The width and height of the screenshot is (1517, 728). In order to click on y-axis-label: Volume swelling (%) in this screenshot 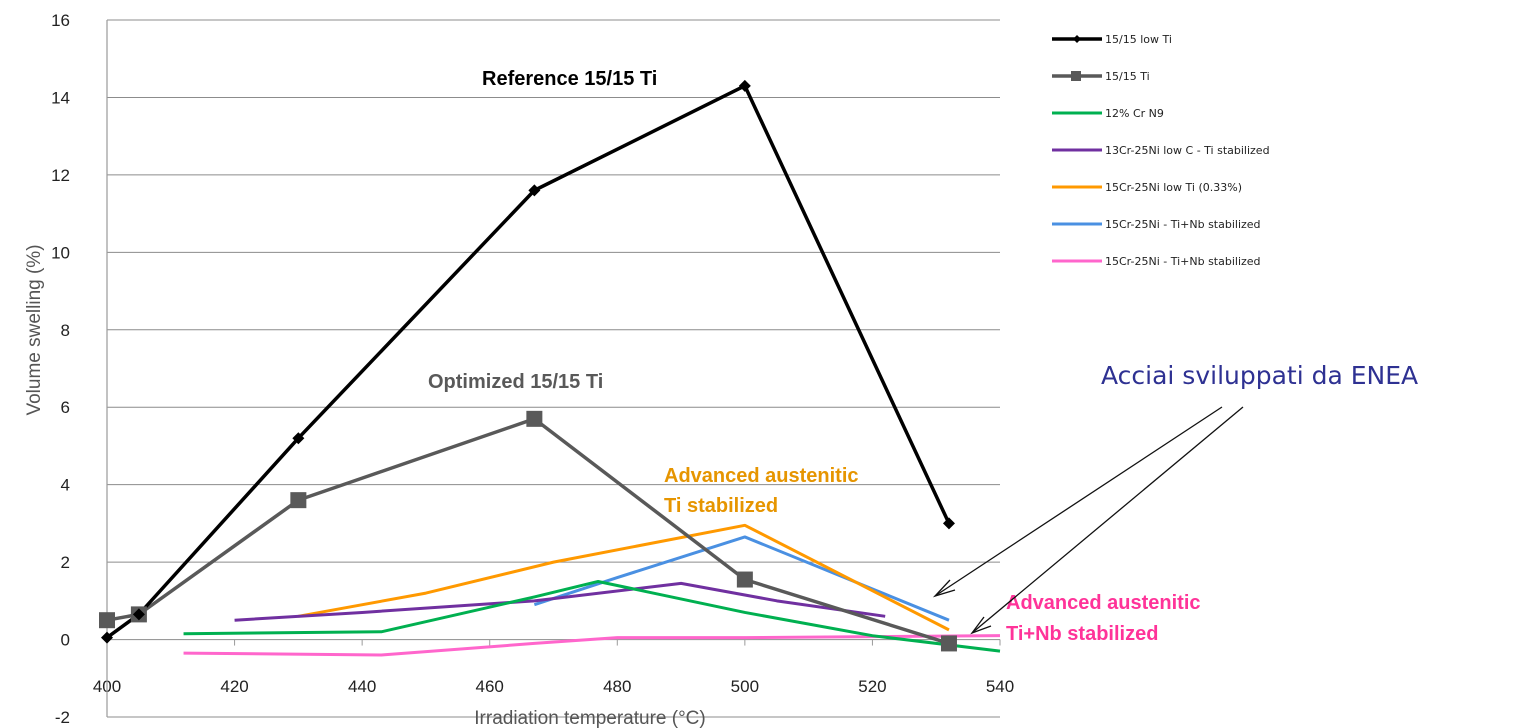, I will do `click(34, 329)`.